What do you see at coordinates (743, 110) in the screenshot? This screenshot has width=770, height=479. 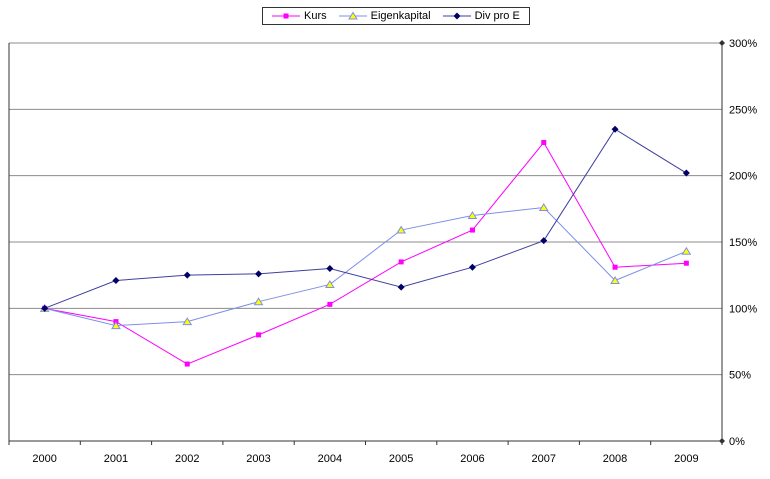 I see `y-tick-label: 250%` at bounding box center [743, 110].